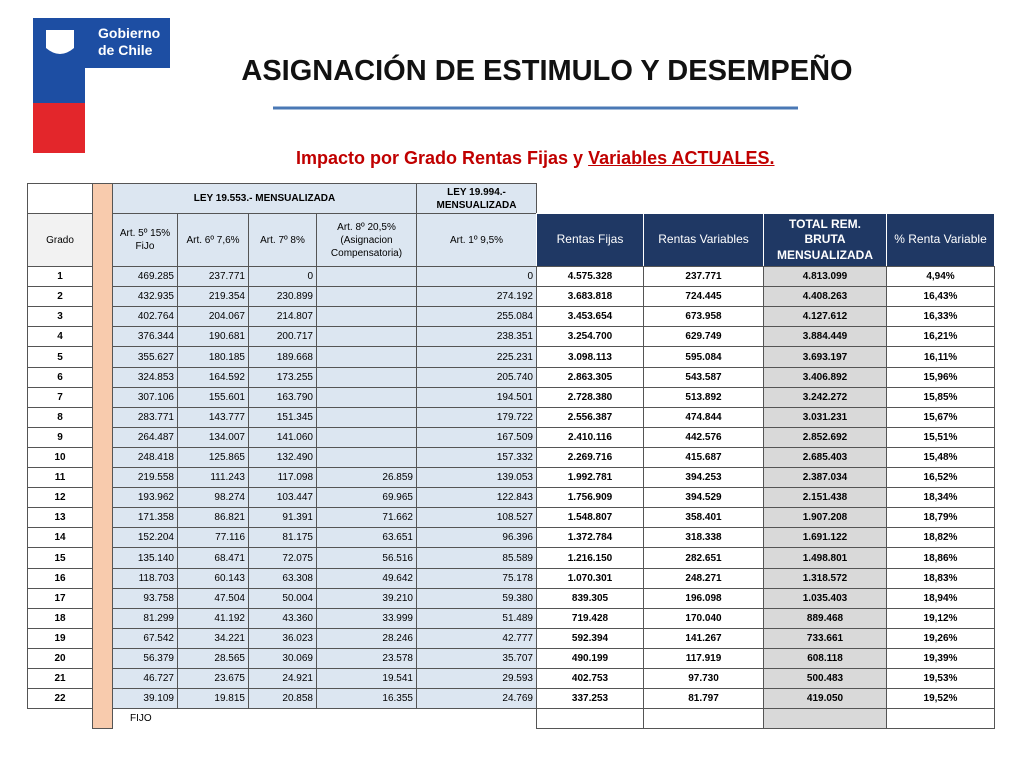 The width and height of the screenshot is (1024, 768). Describe the element at coordinates (60, 417) in the screenshot. I see `cell: 8` at that location.